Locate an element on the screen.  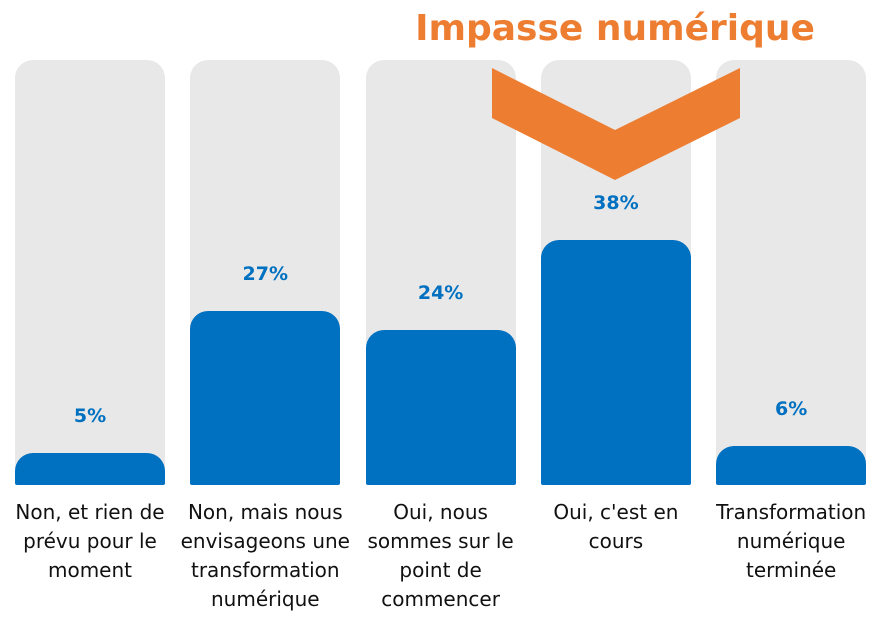
data-label: 6% is located at coordinates (791, 409).